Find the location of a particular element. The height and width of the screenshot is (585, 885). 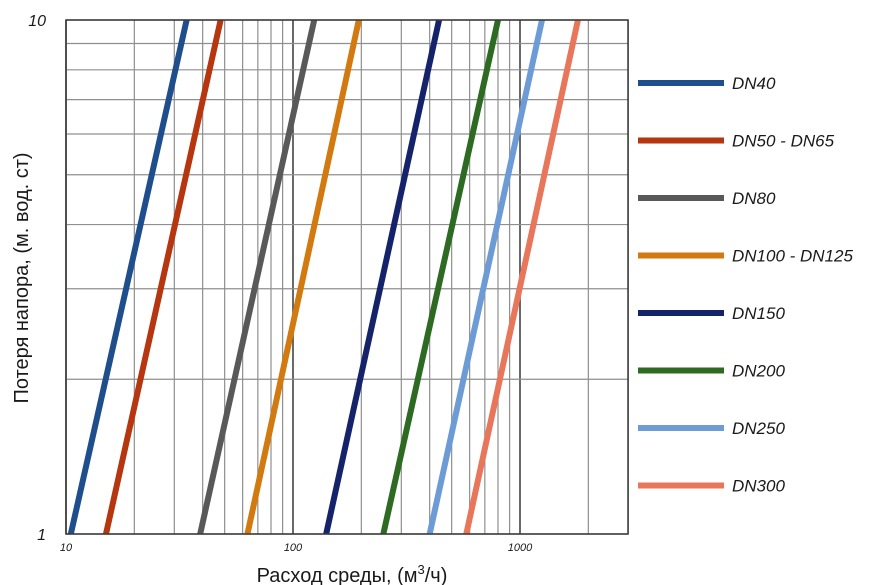

series-line-dn250 is located at coordinates (485, 277).